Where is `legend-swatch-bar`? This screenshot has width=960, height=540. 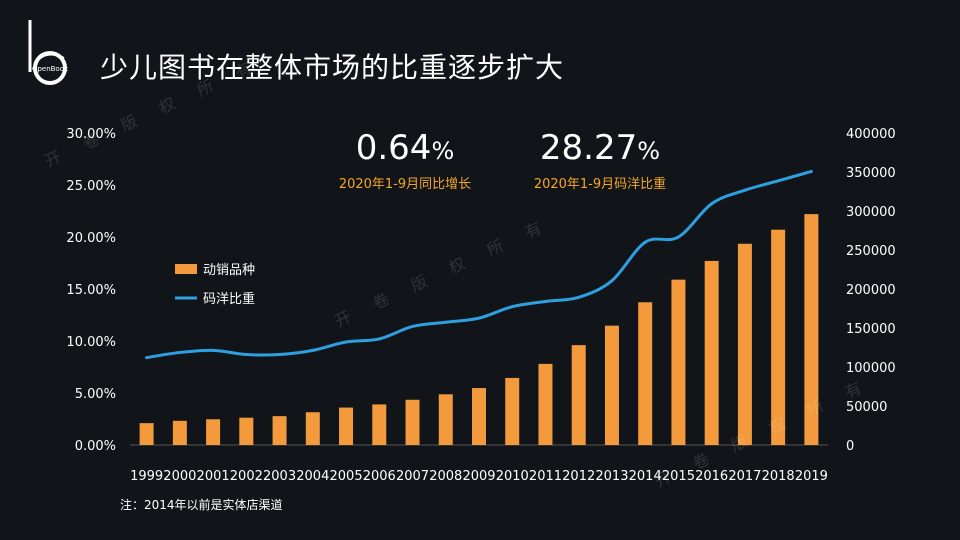
legend-swatch-bar is located at coordinates (186, 269).